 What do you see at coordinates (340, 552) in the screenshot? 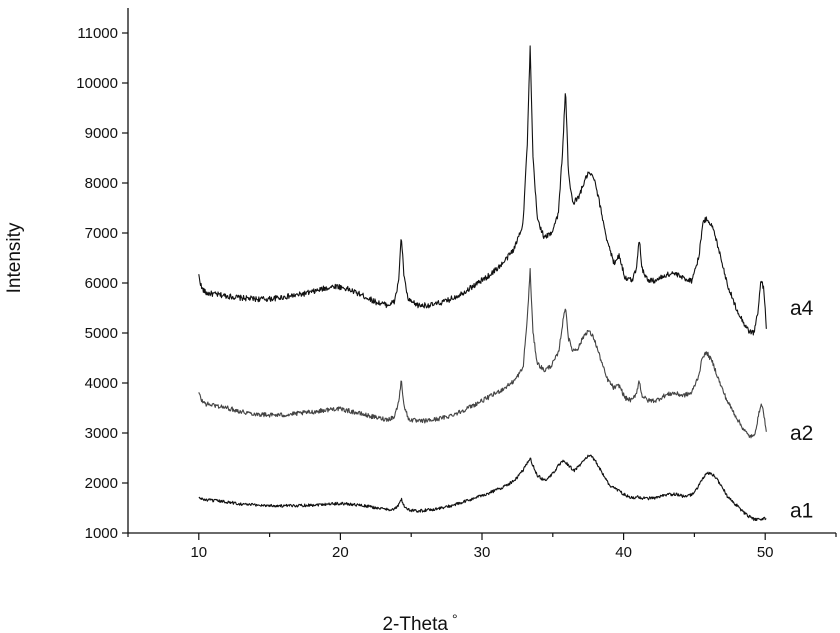
I see `x-tick-label: 20` at bounding box center [340, 552].